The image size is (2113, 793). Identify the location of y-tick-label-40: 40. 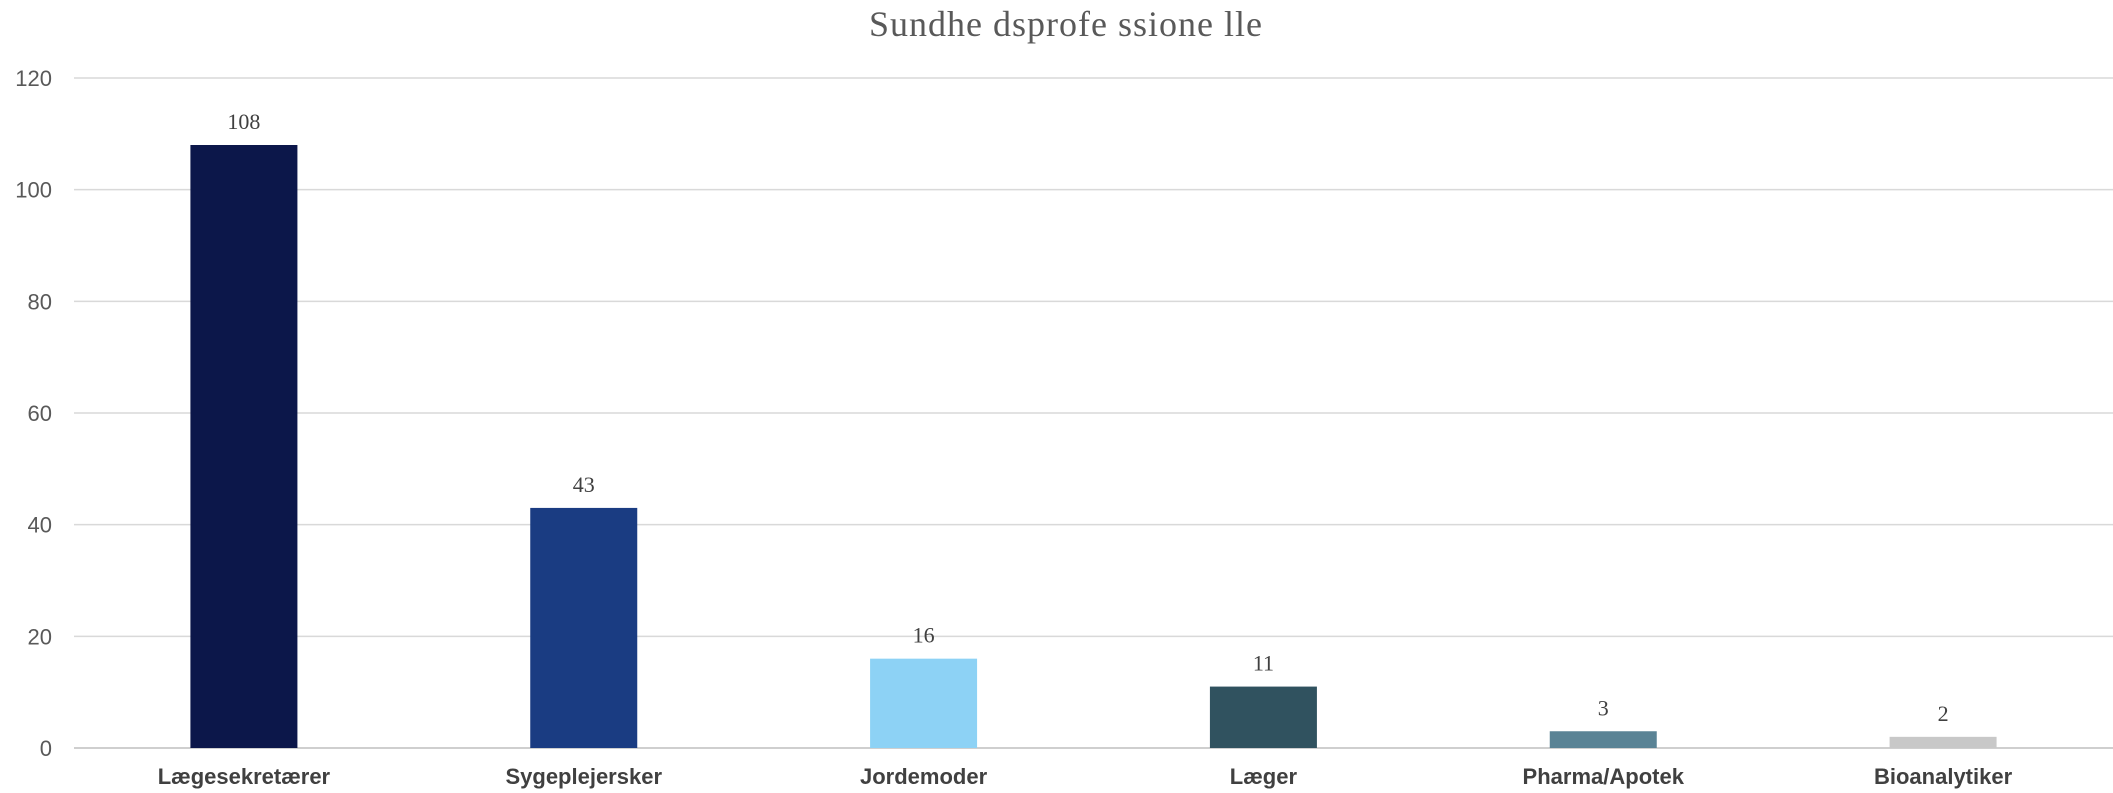
(40, 525).